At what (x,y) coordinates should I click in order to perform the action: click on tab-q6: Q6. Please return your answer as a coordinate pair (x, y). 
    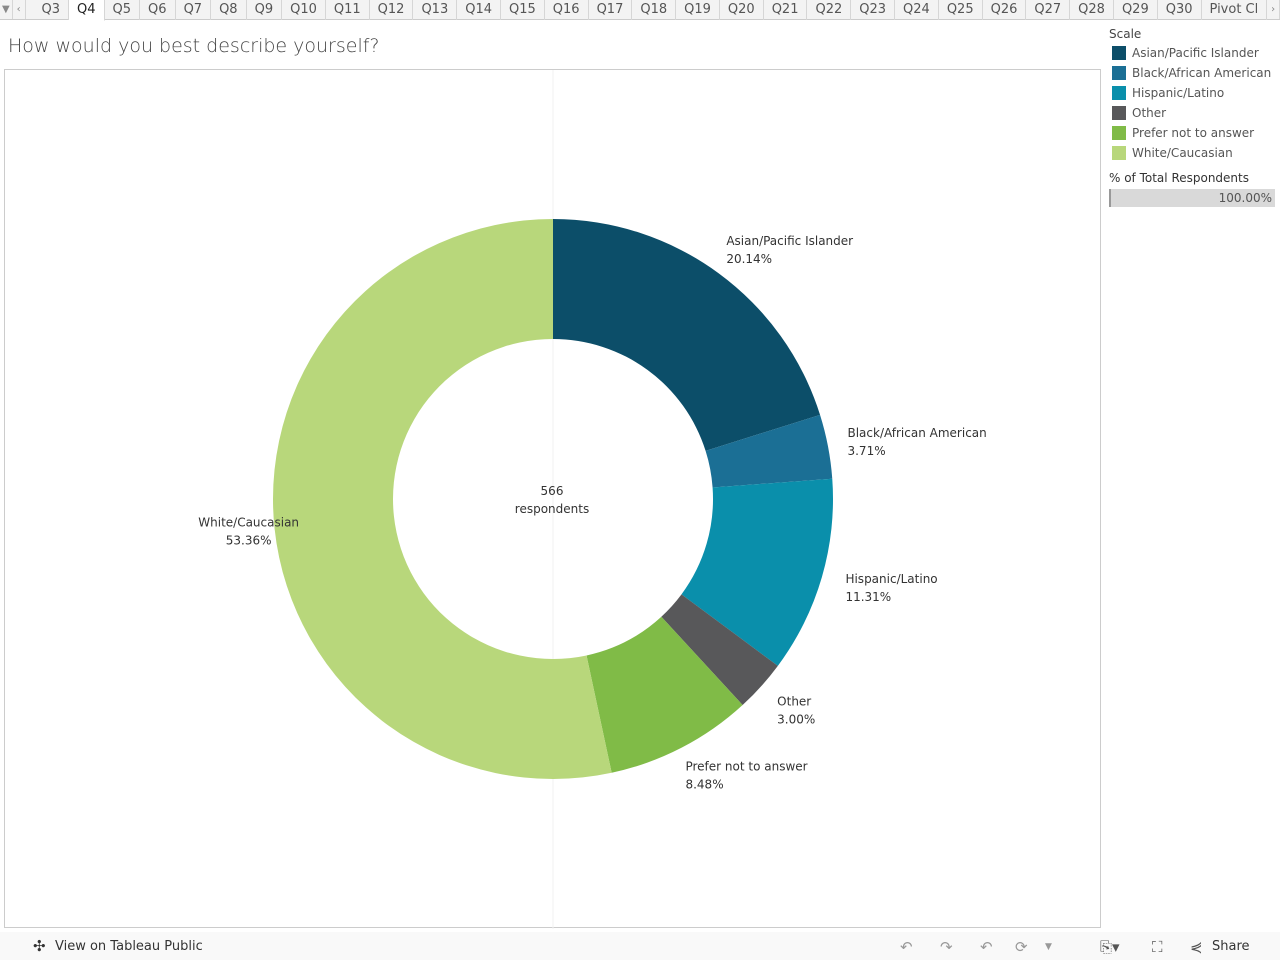
    Looking at the image, I should click on (158, 10).